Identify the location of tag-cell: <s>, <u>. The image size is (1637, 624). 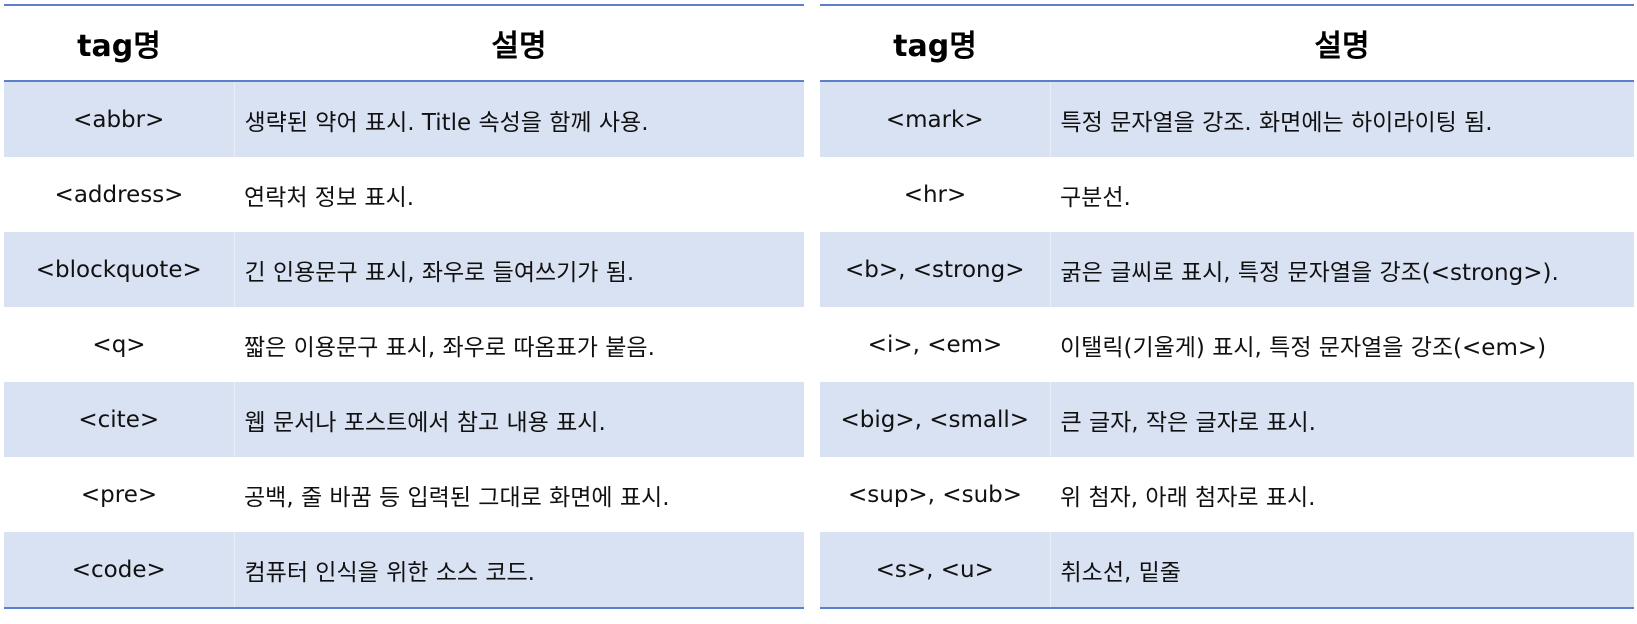
(935, 570).